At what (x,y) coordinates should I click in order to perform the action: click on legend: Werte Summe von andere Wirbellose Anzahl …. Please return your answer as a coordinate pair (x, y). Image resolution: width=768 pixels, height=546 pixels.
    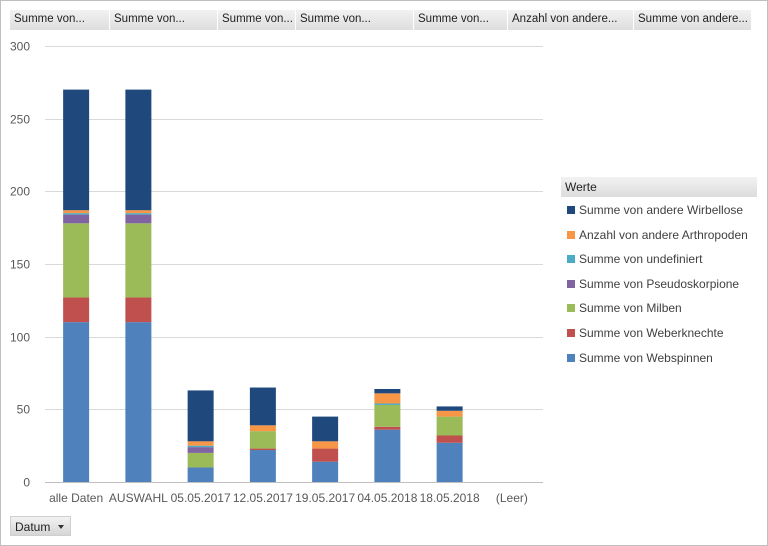
    Looking at the image, I should click on (659, 271).